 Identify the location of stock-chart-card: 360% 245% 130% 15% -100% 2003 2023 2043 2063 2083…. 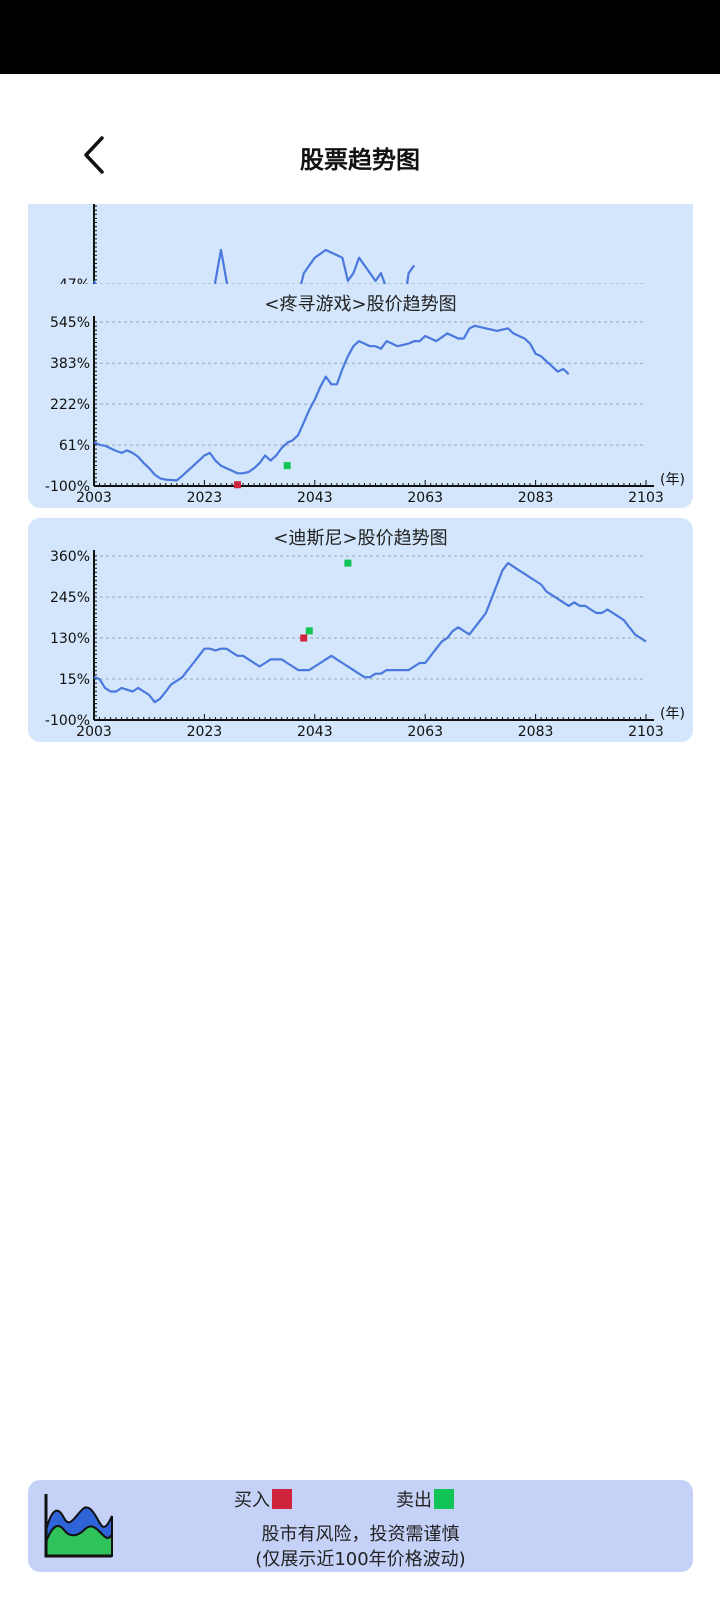
(360, 630).